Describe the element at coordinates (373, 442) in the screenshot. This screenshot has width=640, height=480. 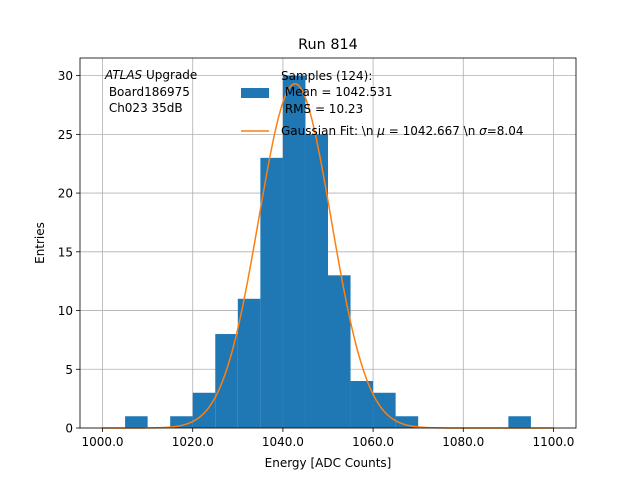
I see `x-tick-label: 1060.0` at that location.